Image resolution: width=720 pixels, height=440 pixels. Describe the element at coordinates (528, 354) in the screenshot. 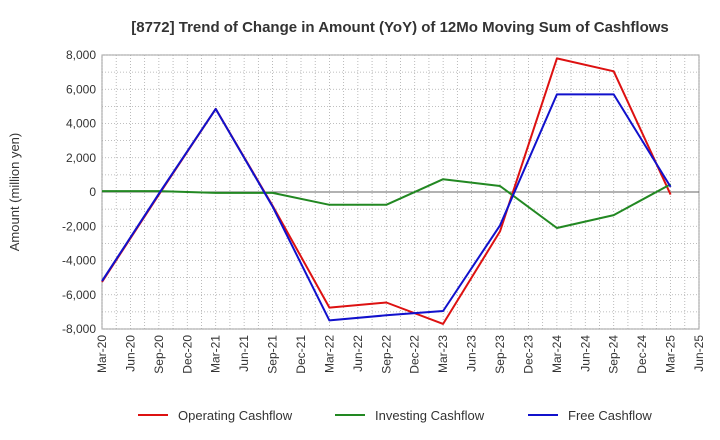

I see `x-tick-label: Dec-23` at that location.